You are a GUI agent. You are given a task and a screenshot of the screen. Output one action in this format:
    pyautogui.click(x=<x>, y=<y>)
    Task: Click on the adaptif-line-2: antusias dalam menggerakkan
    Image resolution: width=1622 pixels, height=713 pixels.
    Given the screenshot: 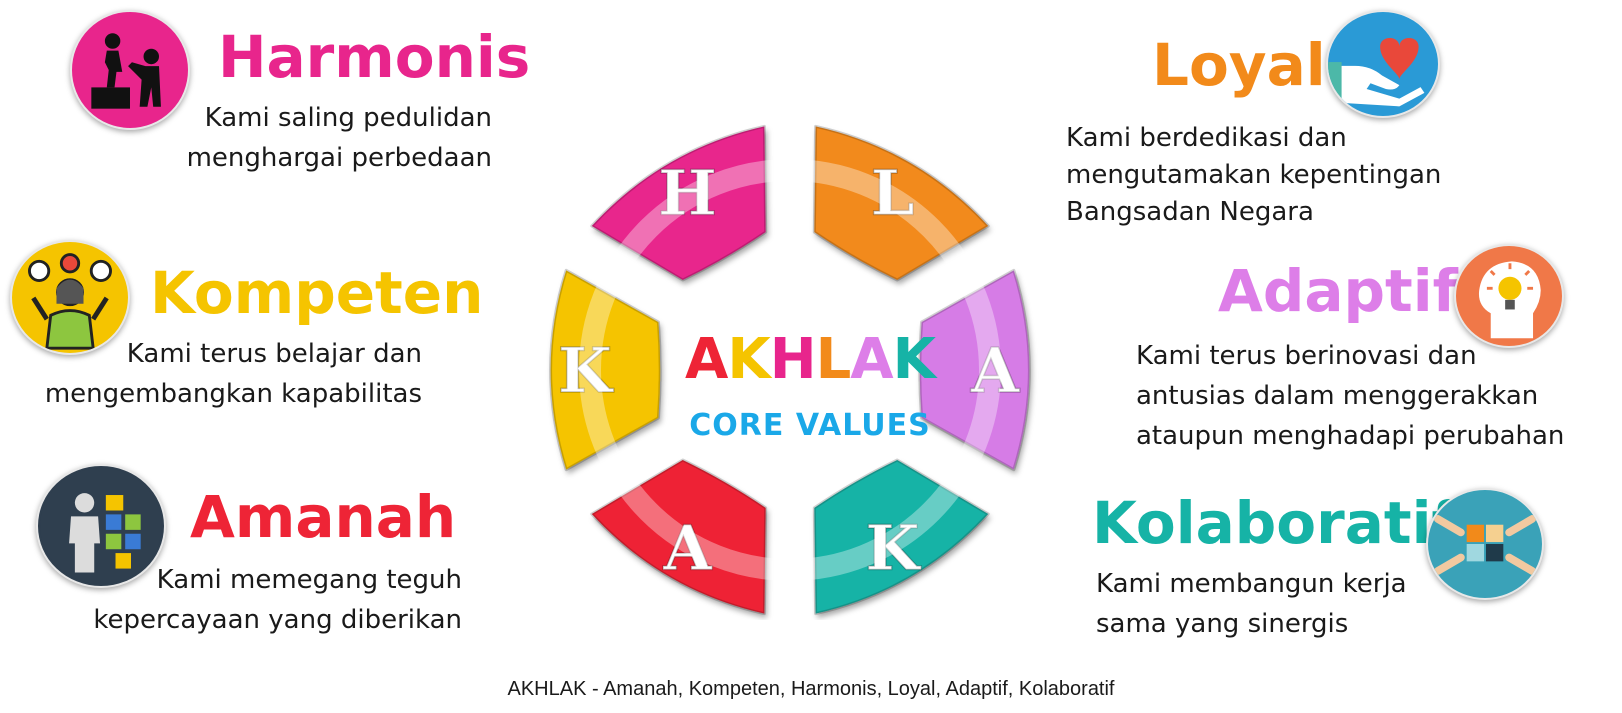 What is the action you would take?
    pyautogui.click(x=1337, y=396)
    